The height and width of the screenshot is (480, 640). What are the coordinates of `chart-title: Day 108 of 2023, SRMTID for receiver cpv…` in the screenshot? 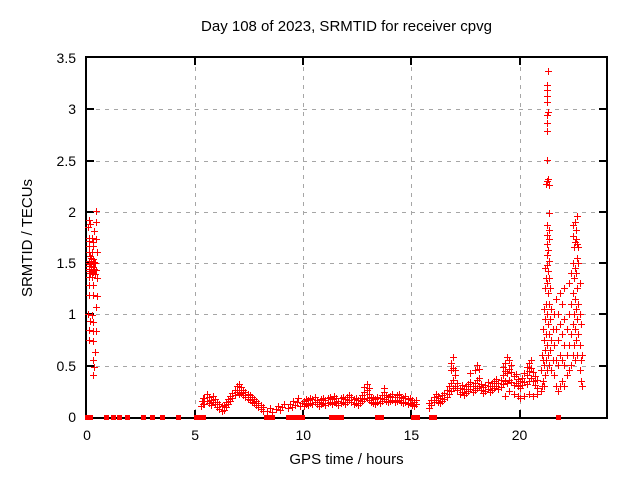 It's located at (346, 26).